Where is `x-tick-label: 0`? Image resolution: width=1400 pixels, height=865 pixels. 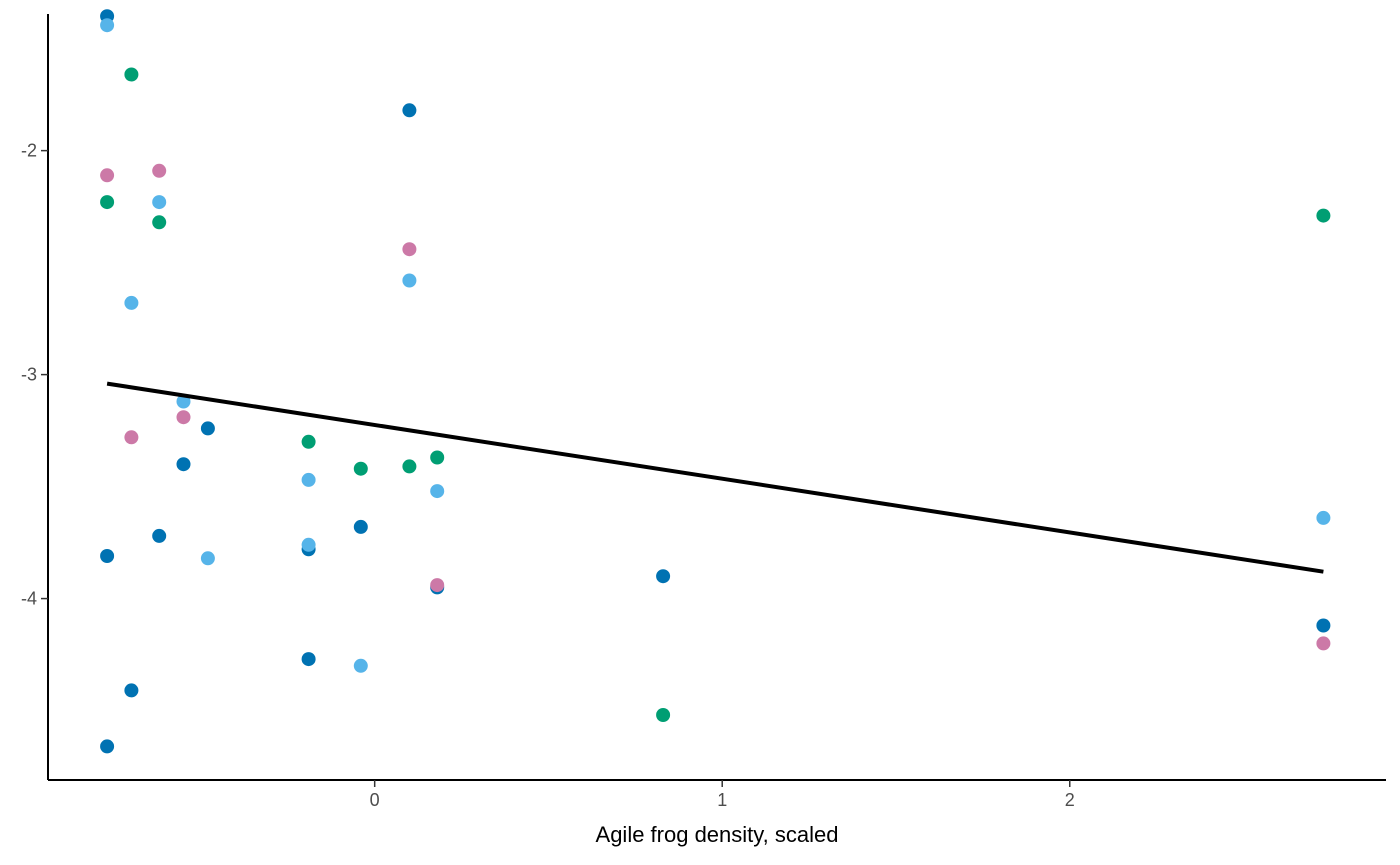
x-tick-label: 0 is located at coordinates (375, 800).